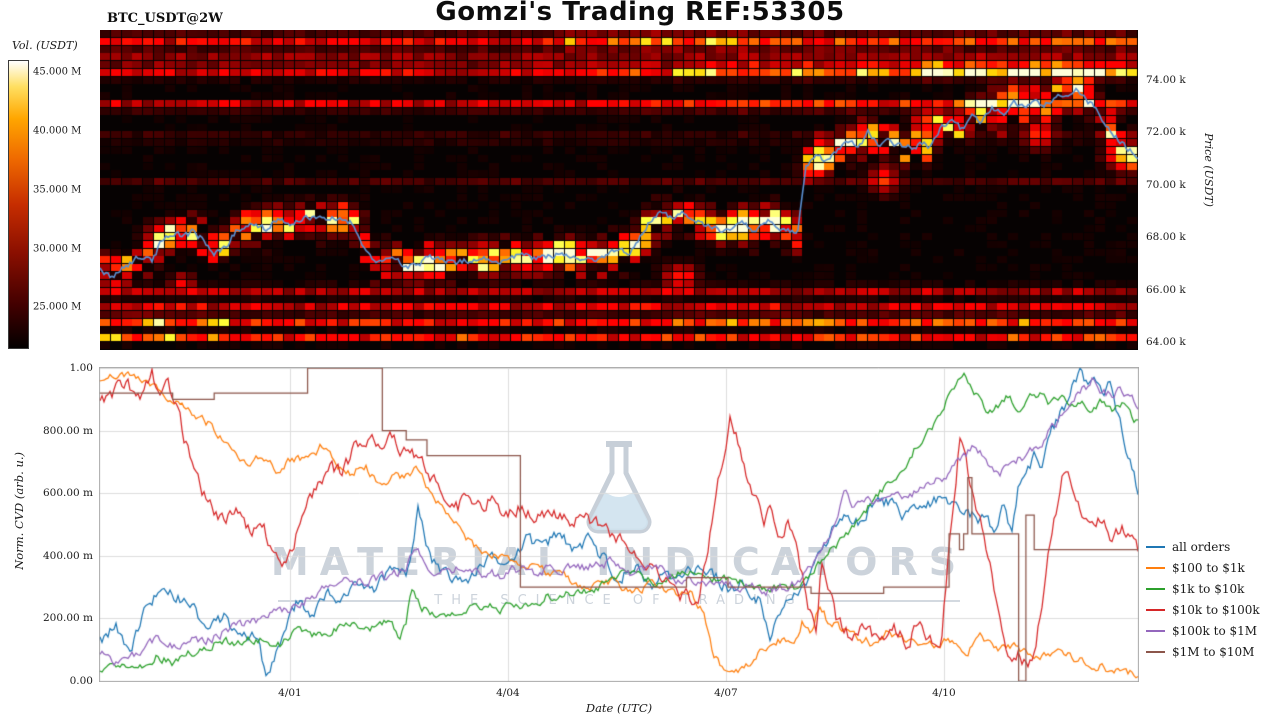 This screenshot has width=1280, height=720. What do you see at coordinates (1166, 79) in the screenshot?
I see `price-tick-label: 74.00 k` at bounding box center [1166, 79].